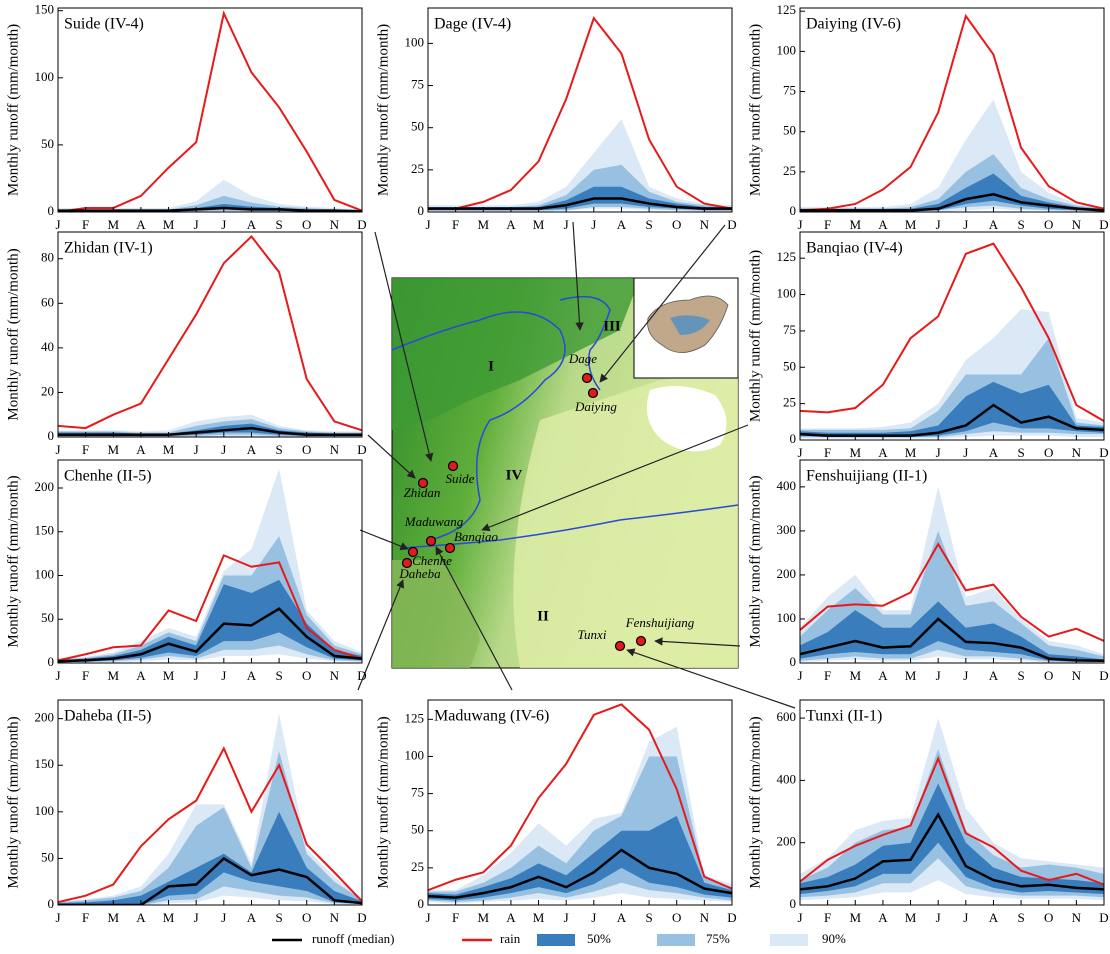  I want to click on chart-title: Daiying (IV-6), so click(853, 24).